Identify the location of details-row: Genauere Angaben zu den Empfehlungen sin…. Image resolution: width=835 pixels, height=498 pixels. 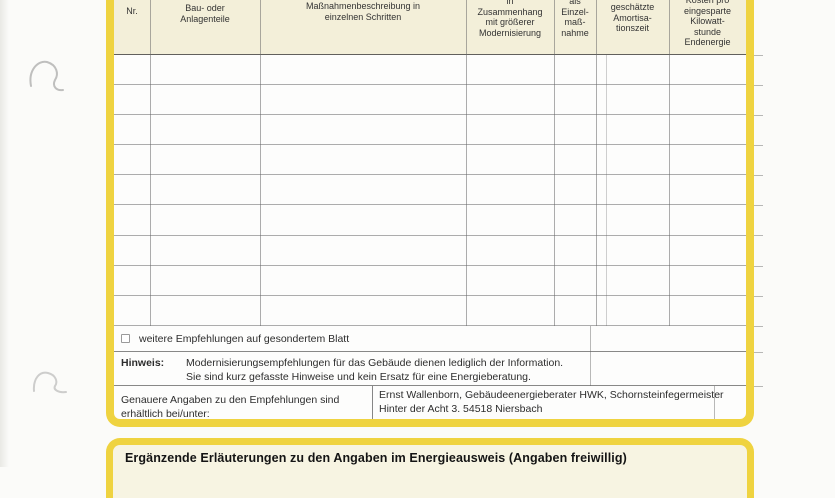
(430, 403).